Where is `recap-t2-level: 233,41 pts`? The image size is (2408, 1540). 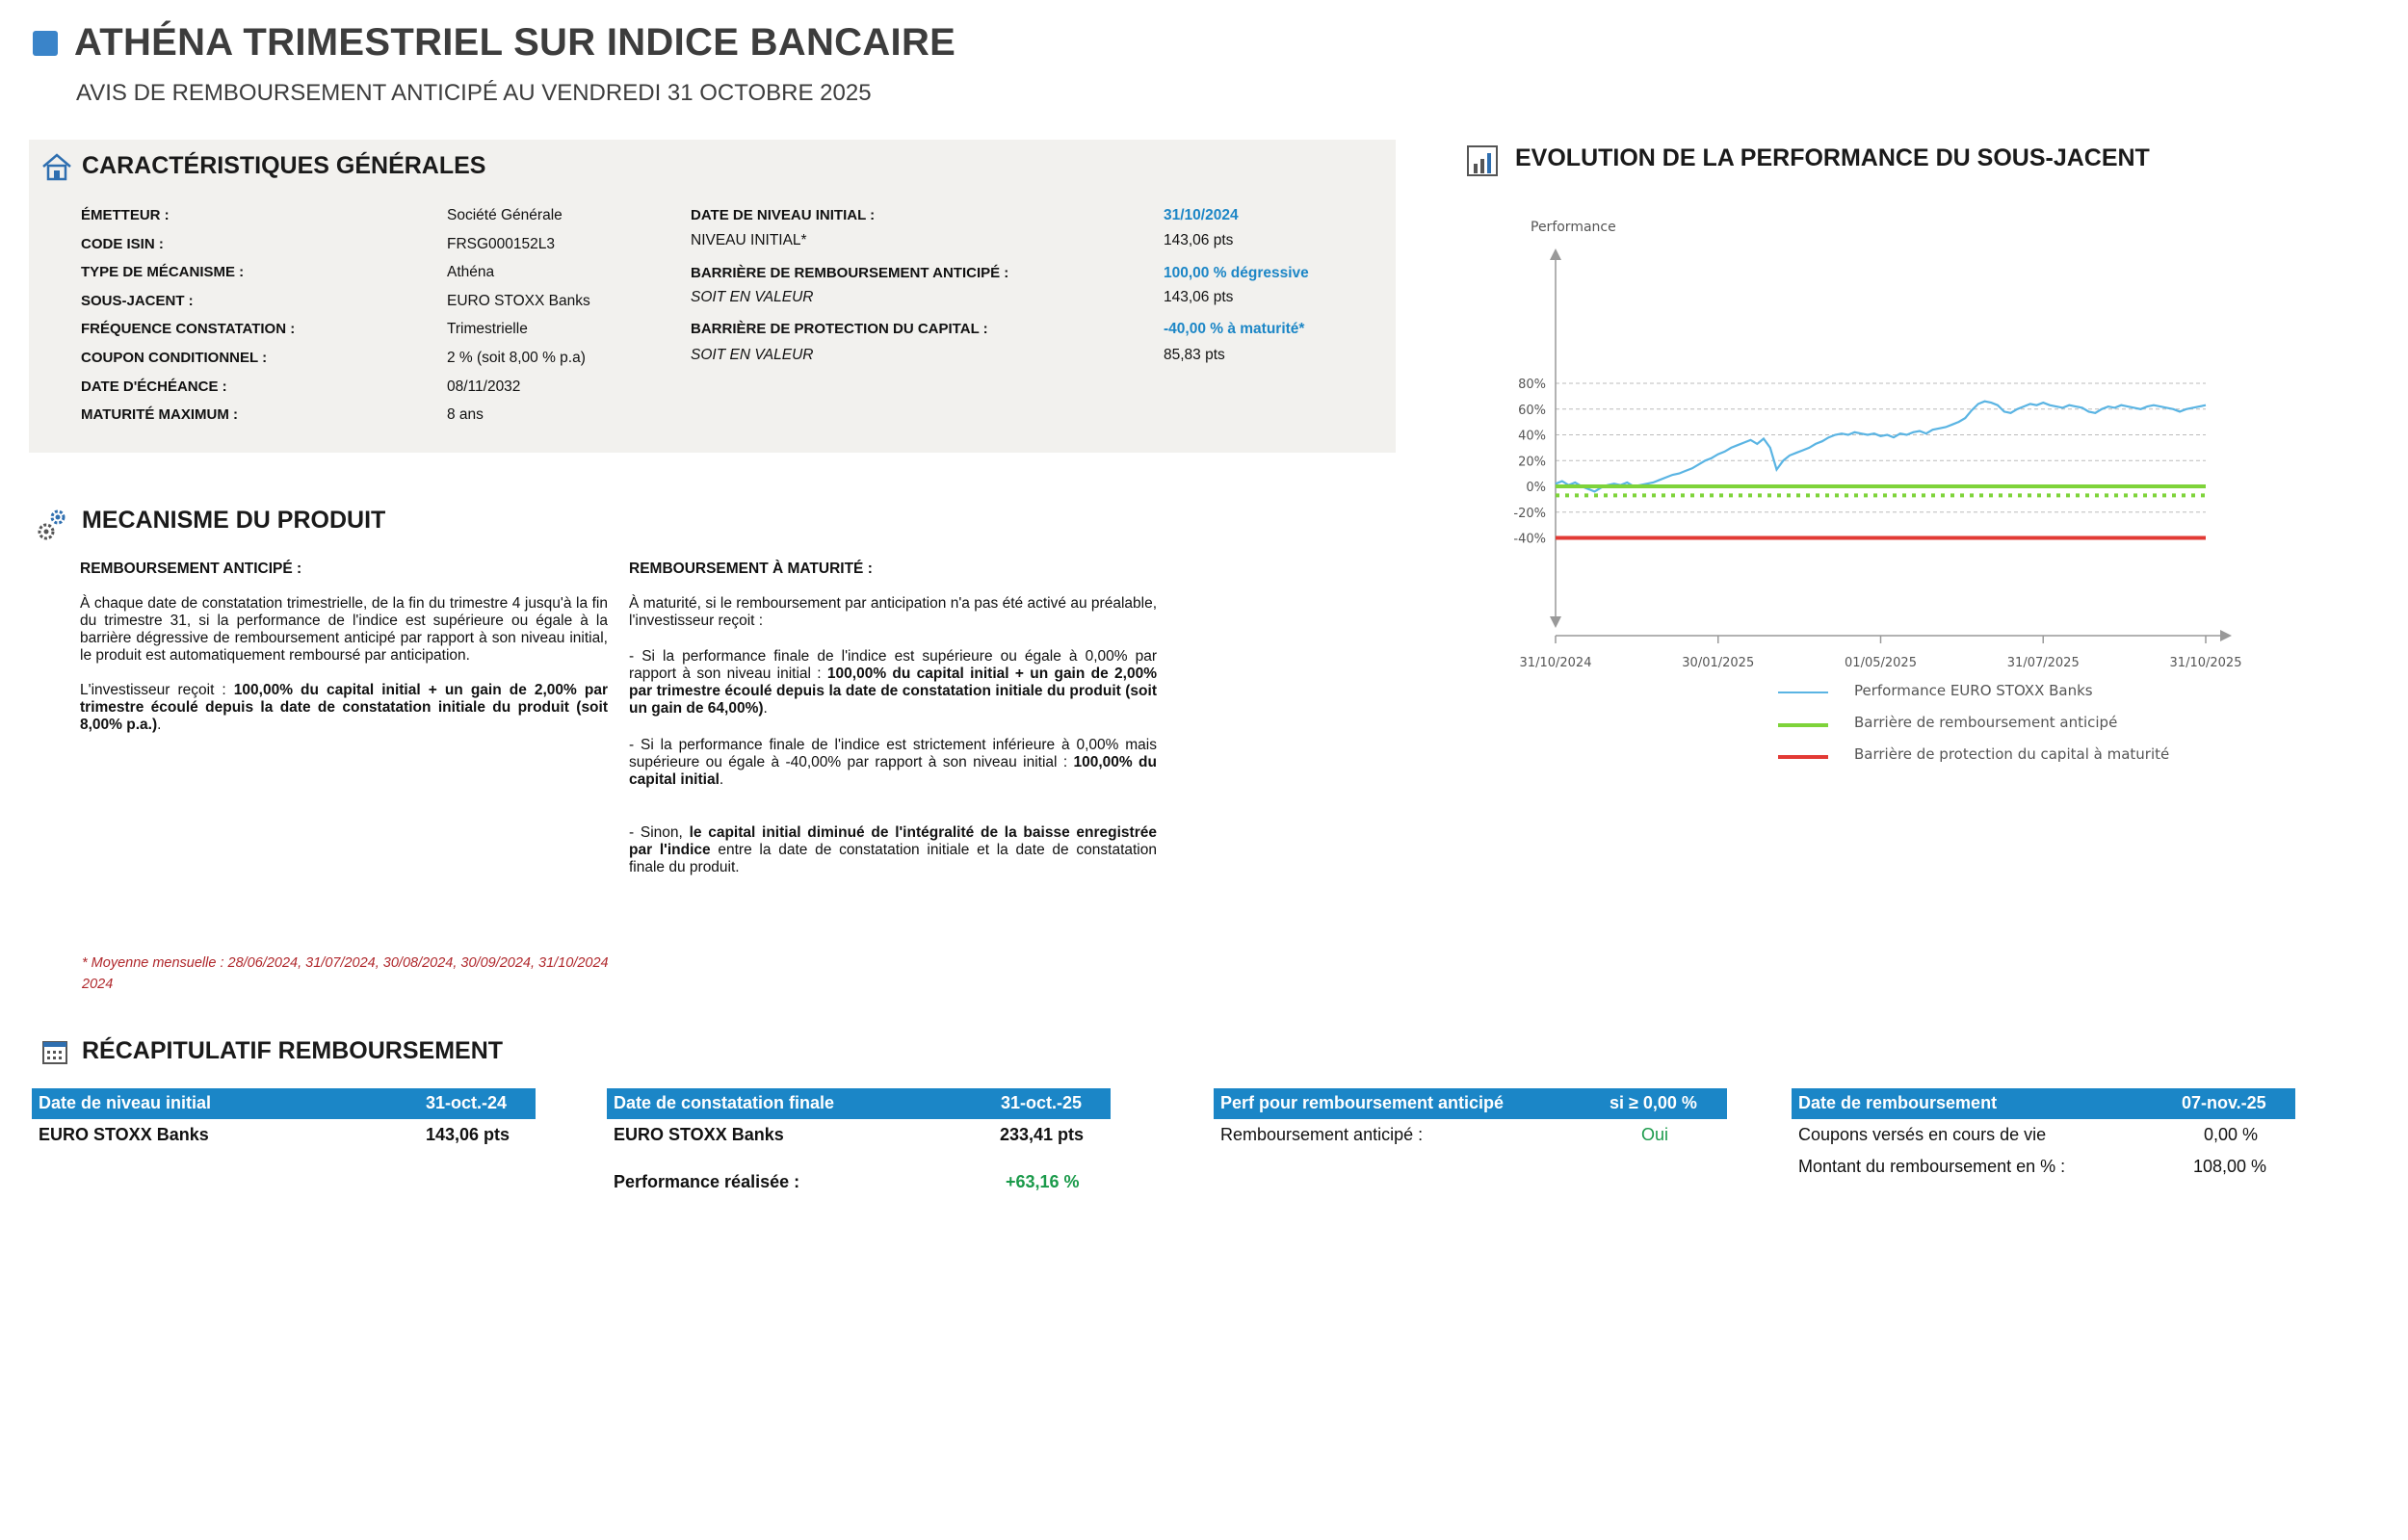
recap-t2-level: 233,41 pts is located at coordinates (1042, 1134).